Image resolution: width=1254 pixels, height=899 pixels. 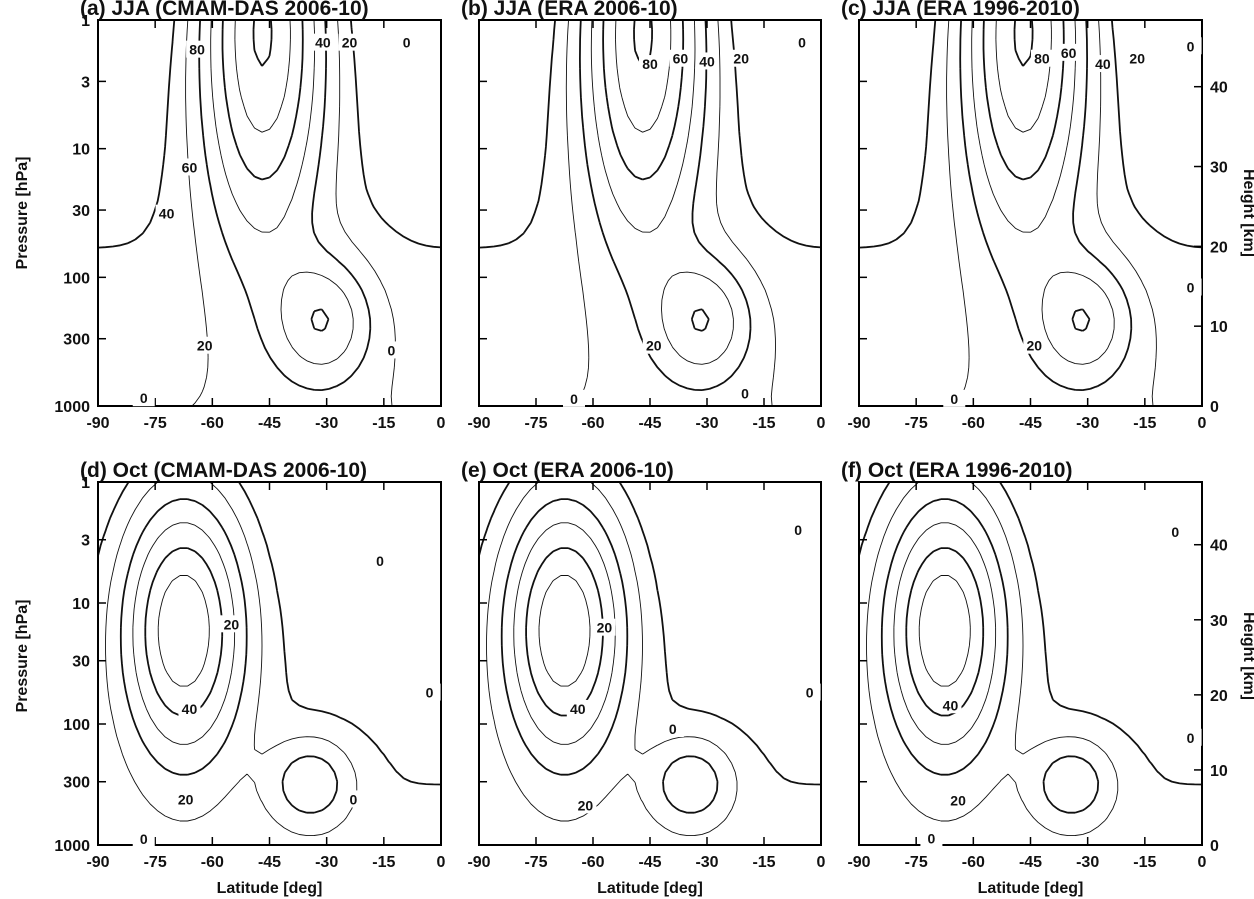 I want to click on right-axis-label-top: Height [km], so click(x=1247, y=213).